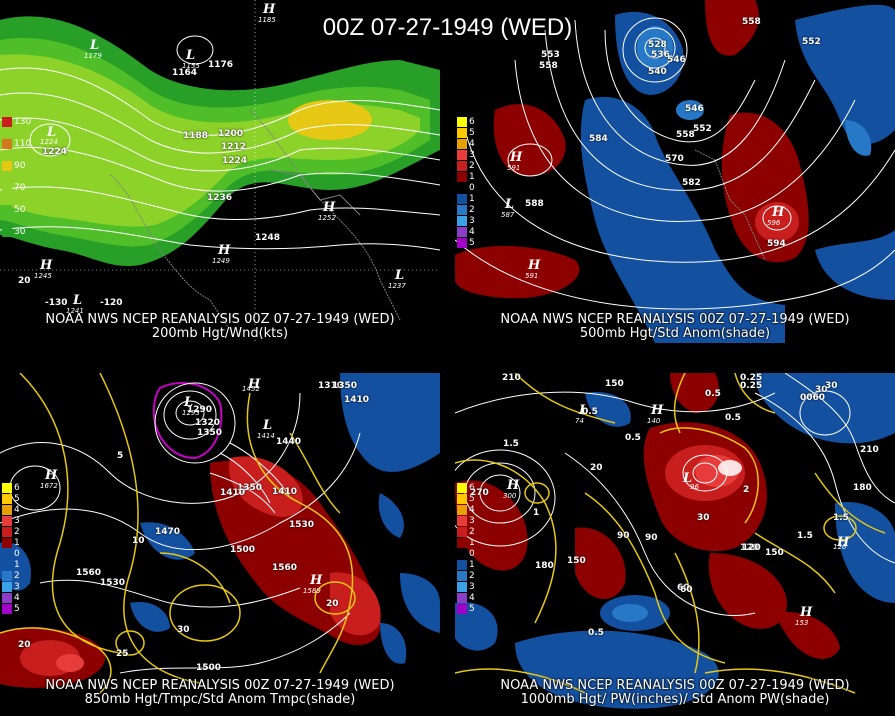  Describe the element at coordinates (220, 333) in the screenshot. I see `panel-subcaption: 200mb Hgt/Wnd(kts)` at that location.